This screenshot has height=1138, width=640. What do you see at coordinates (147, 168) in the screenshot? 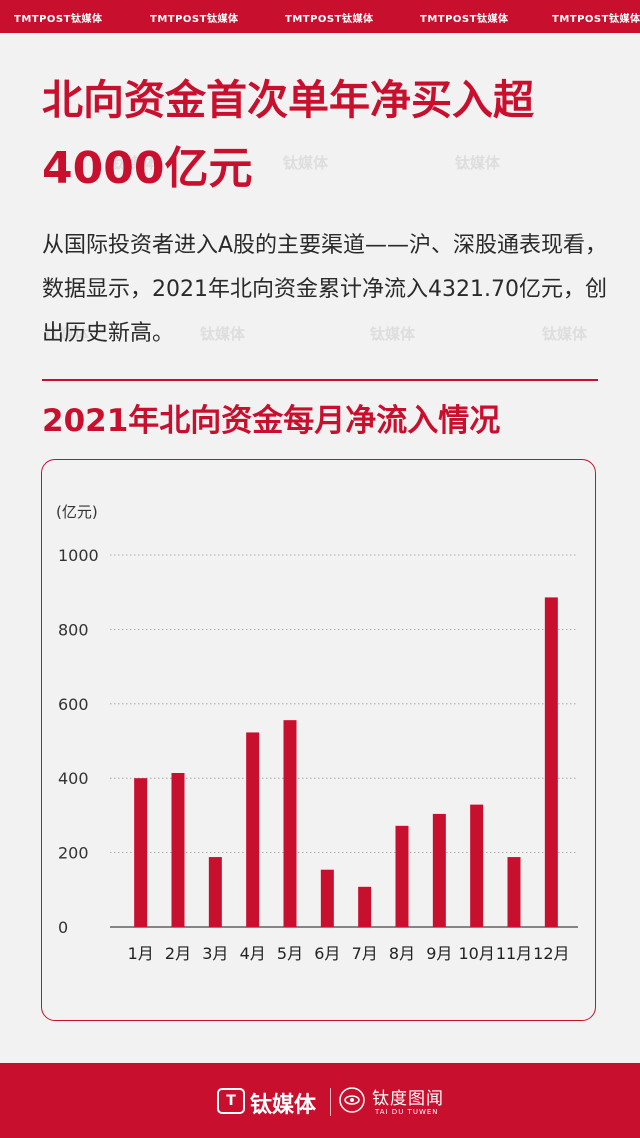
I see `headline-line-2: 4000亿元` at bounding box center [147, 168].